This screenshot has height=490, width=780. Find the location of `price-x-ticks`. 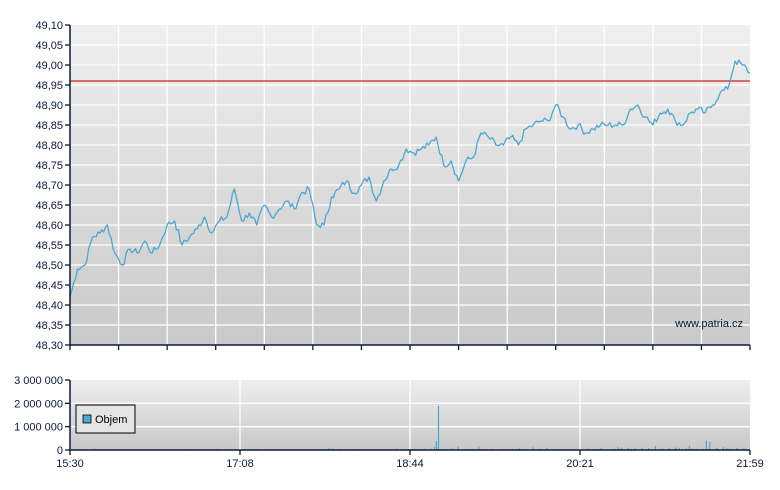

price-x-ticks is located at coordinates (410, 347).